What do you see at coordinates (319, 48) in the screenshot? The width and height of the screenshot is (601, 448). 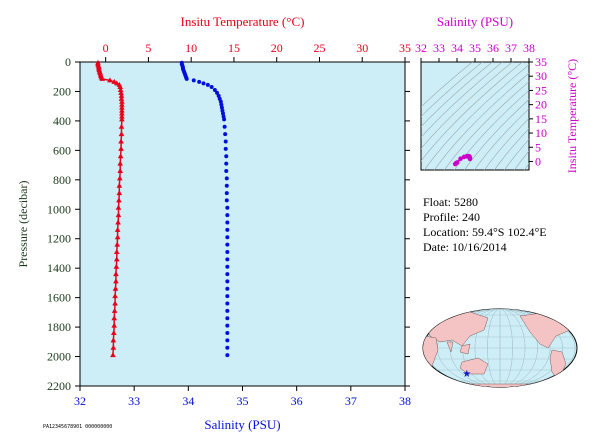 I see `temp-tick-label: 25` at bounding box center [319, 48].